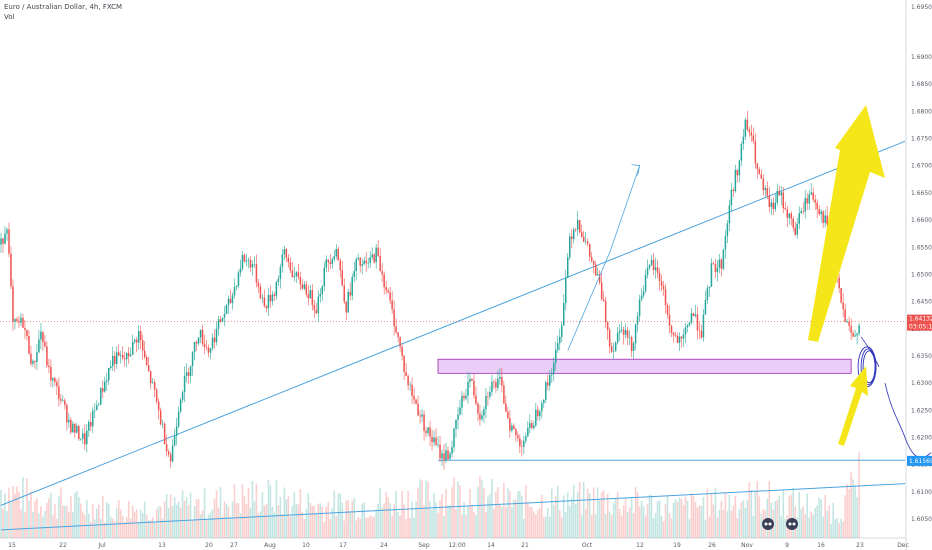 The image size is (932, 550). What do you see at coordinates (456, 545) in the screenshot?
I see `time-tick-label: 12:00` at bounding box center [456, 545].